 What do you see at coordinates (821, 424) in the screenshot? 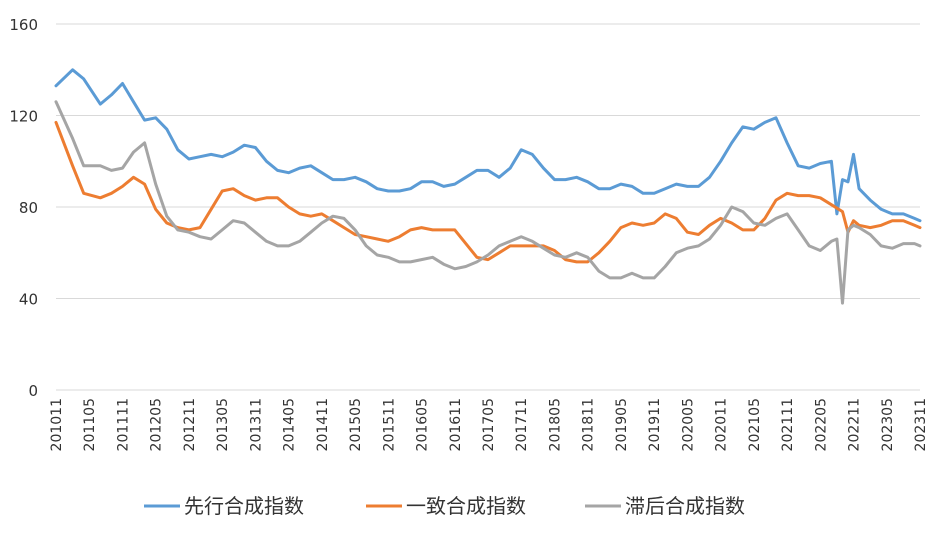
I see `x-tick-label: 202205` at bounding box center [821, 424].